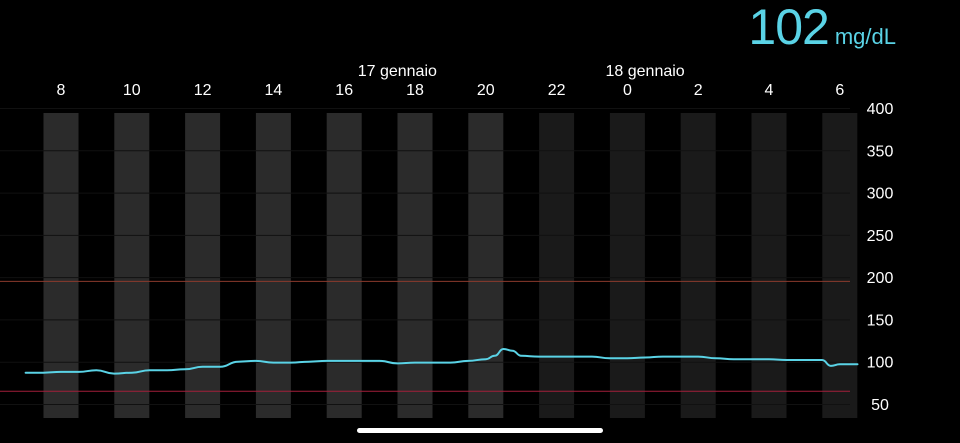 The width and height of the screenshot is (960, 443). I want to click on x-tick-label-7: 22, so click(557, 90).